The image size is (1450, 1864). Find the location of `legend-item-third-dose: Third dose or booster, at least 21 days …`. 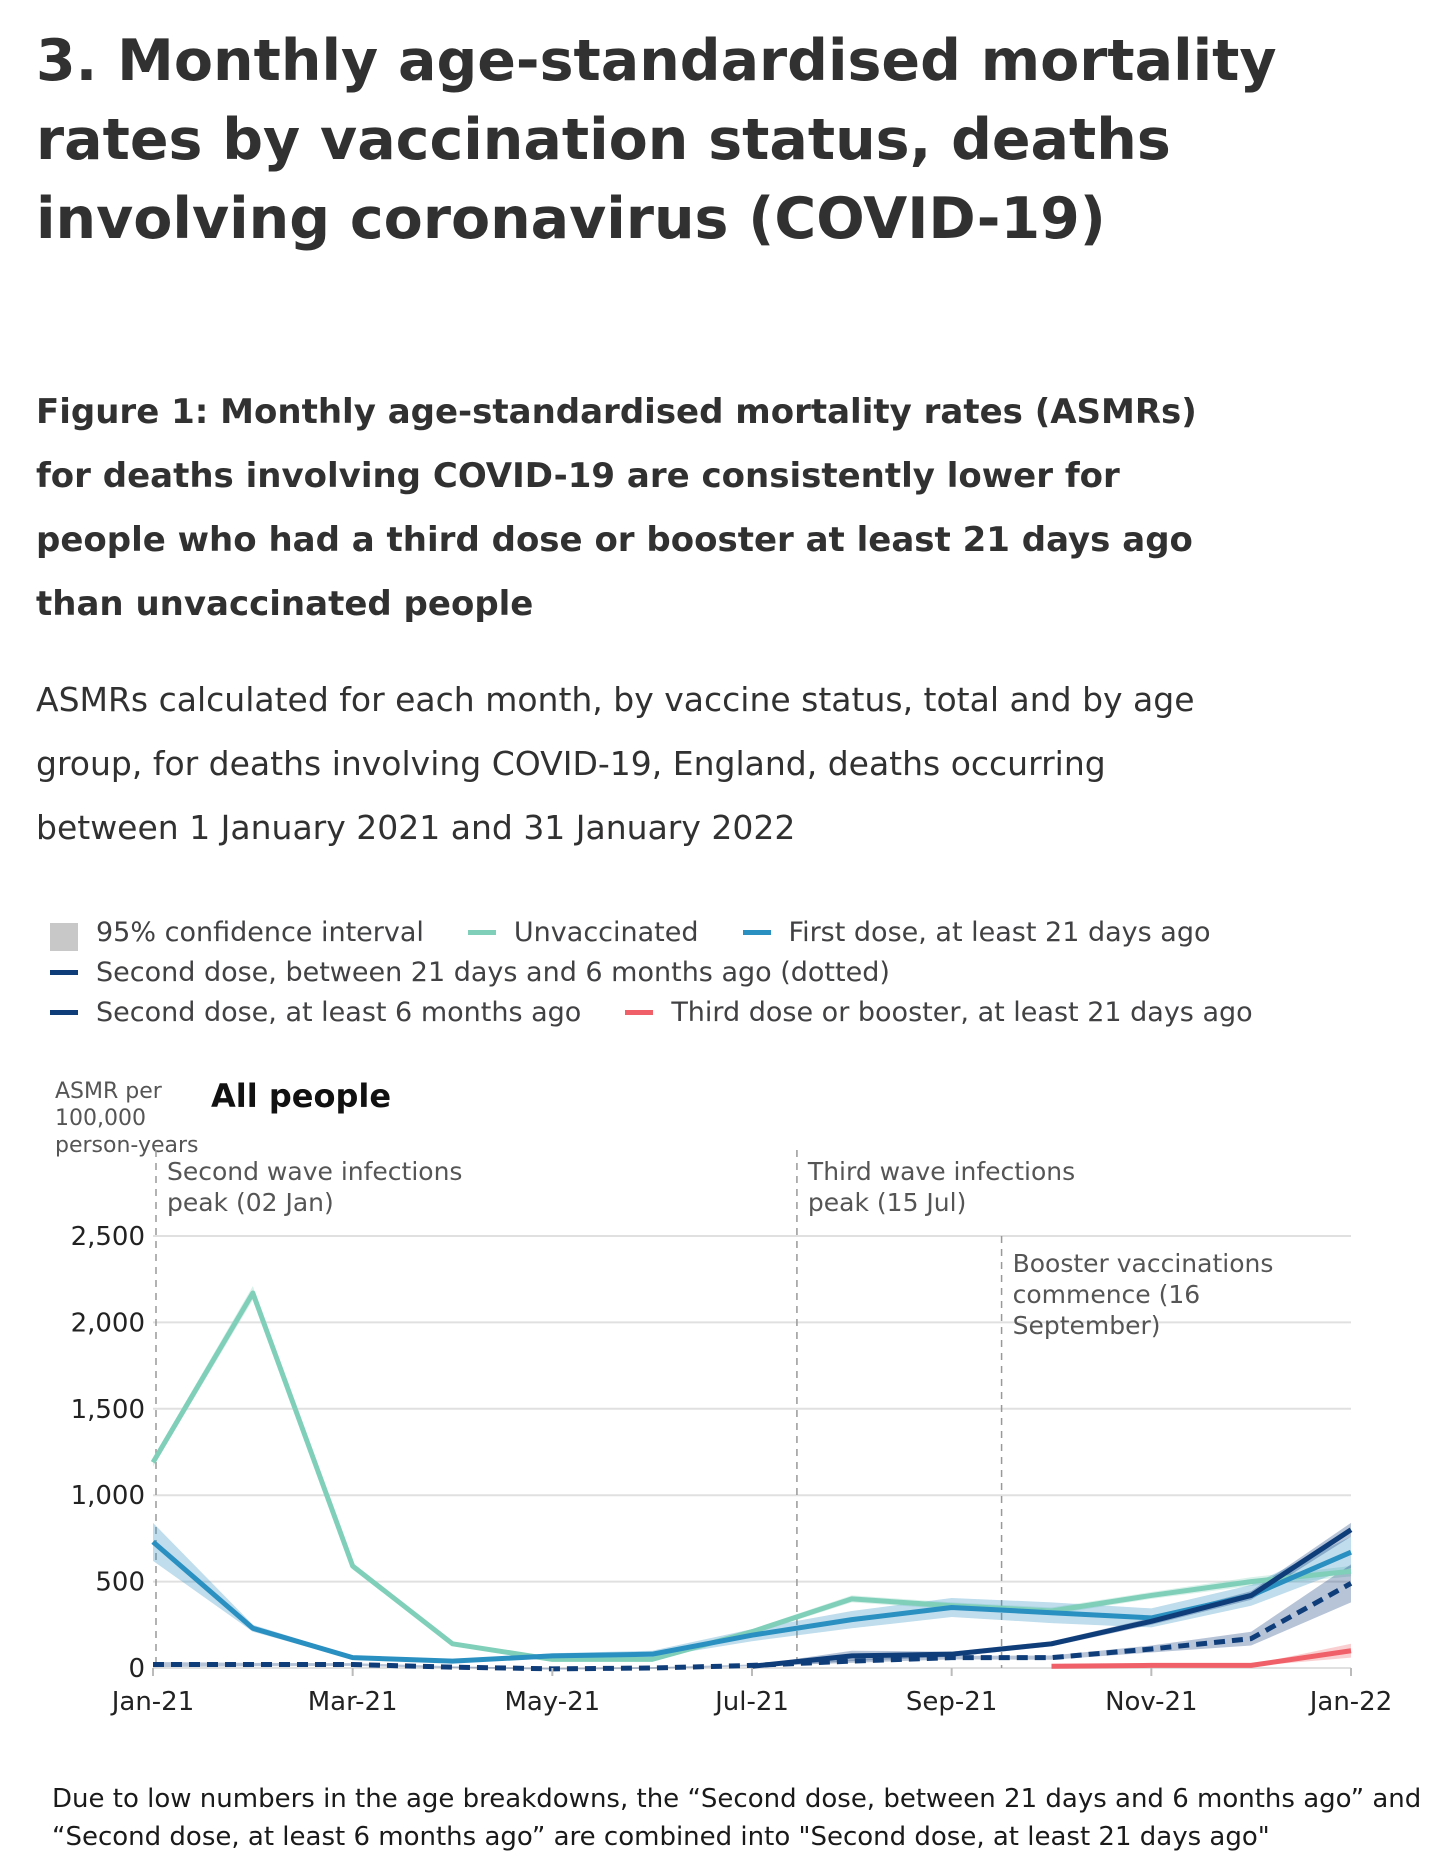

legend-item-third-dose: Third dose or booster, at least 21 days … is located at coordinates (939, 1012).